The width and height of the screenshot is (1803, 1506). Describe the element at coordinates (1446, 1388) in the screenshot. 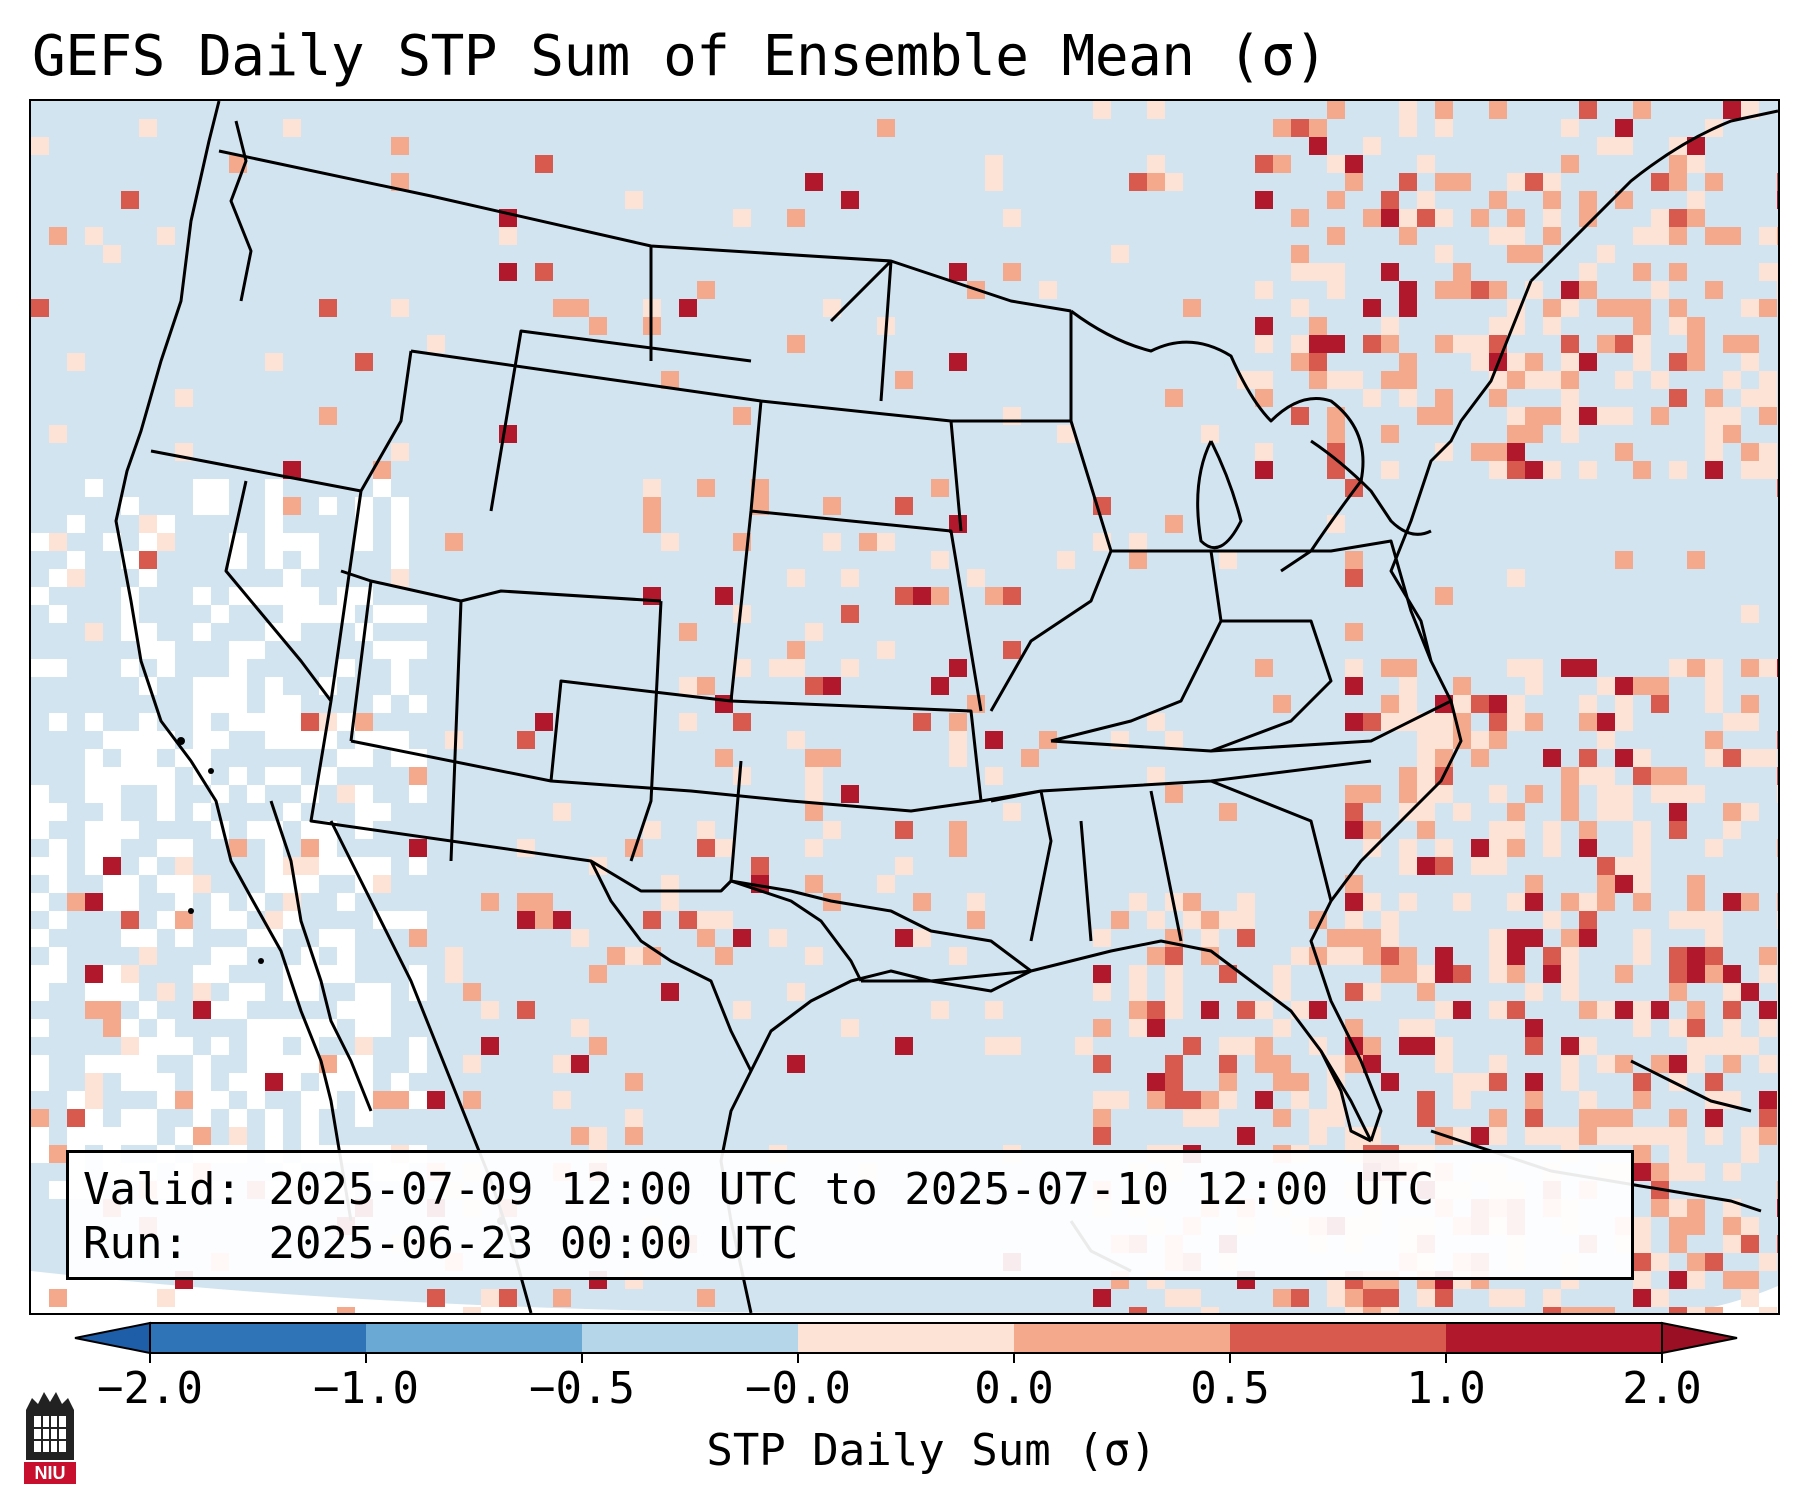

I see `colorbar-tick-label: 1.0` at that location.